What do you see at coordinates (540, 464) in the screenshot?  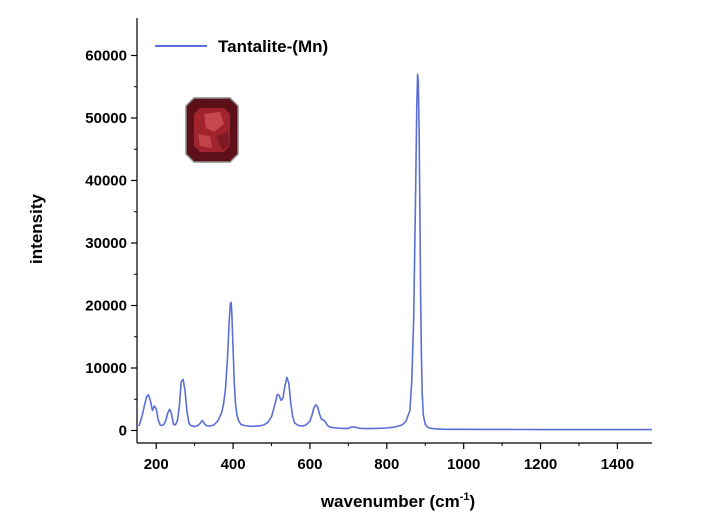 I see `x-tick-label: 1200` at bounding box center [540, 464].